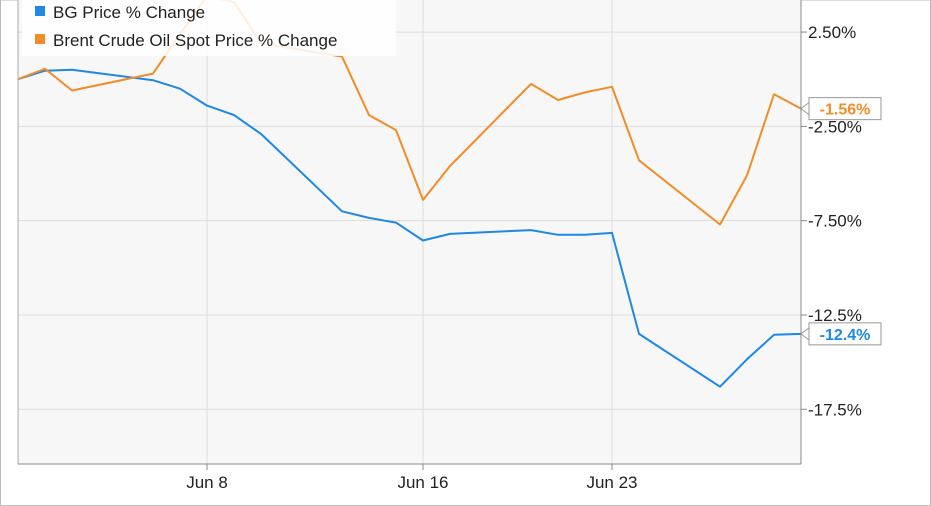 The width and height of the screenshot is (931, 506). I want to click on legend-background, so click(209, 28).